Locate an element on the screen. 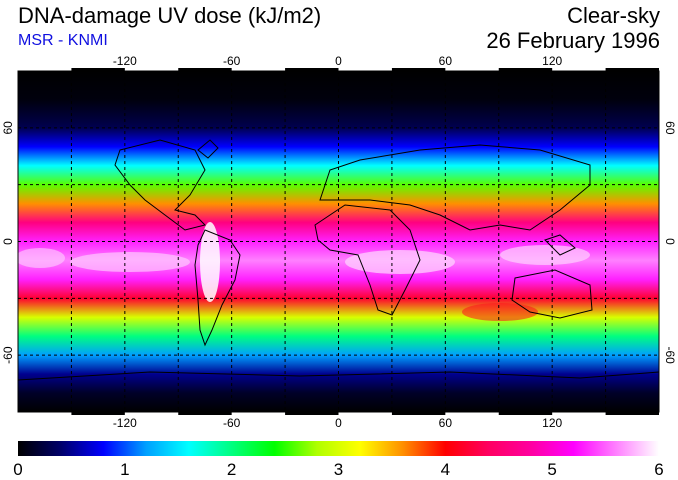 The image size is (678, 480). source-label: MSR - KNMI is located at coordinates (63, 40).